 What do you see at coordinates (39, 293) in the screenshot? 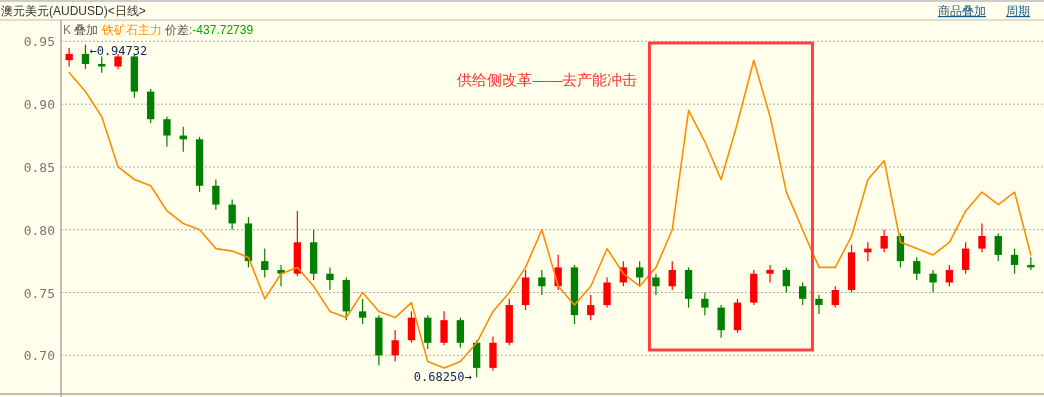
I see `y-tick-label: 0.75` at bounding box center [39, 293].